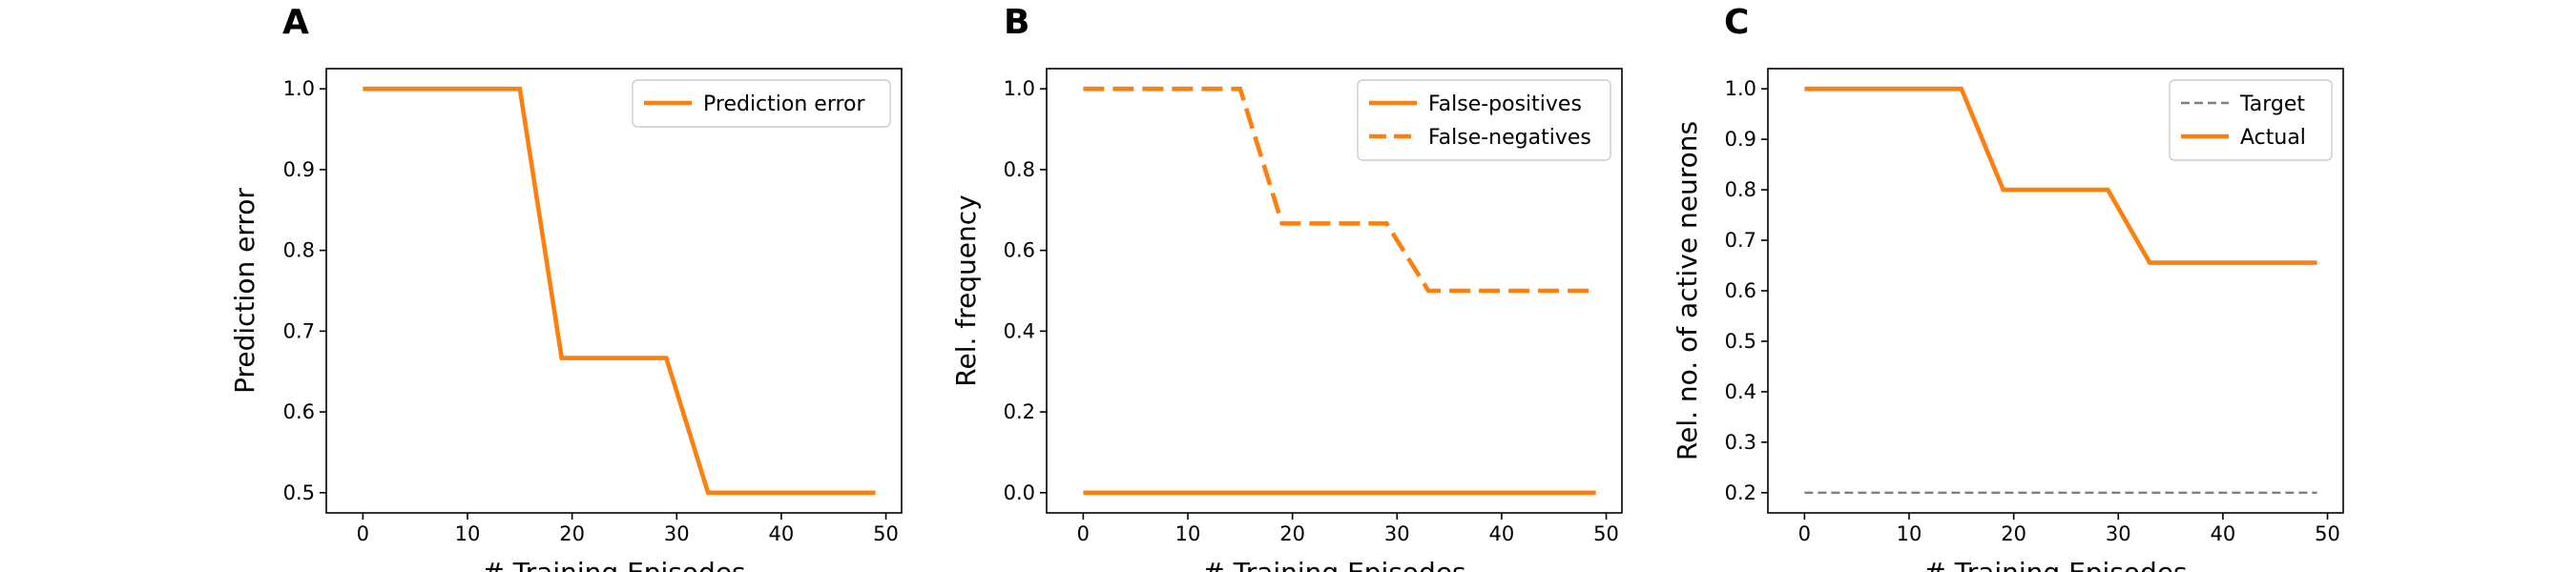 The height and width of the screenshot is (572, 2576). What do you see at coordinates (2273, 138) in the screenshot?
I see `legend-label: Actual` at bounding box center [2273, 138].